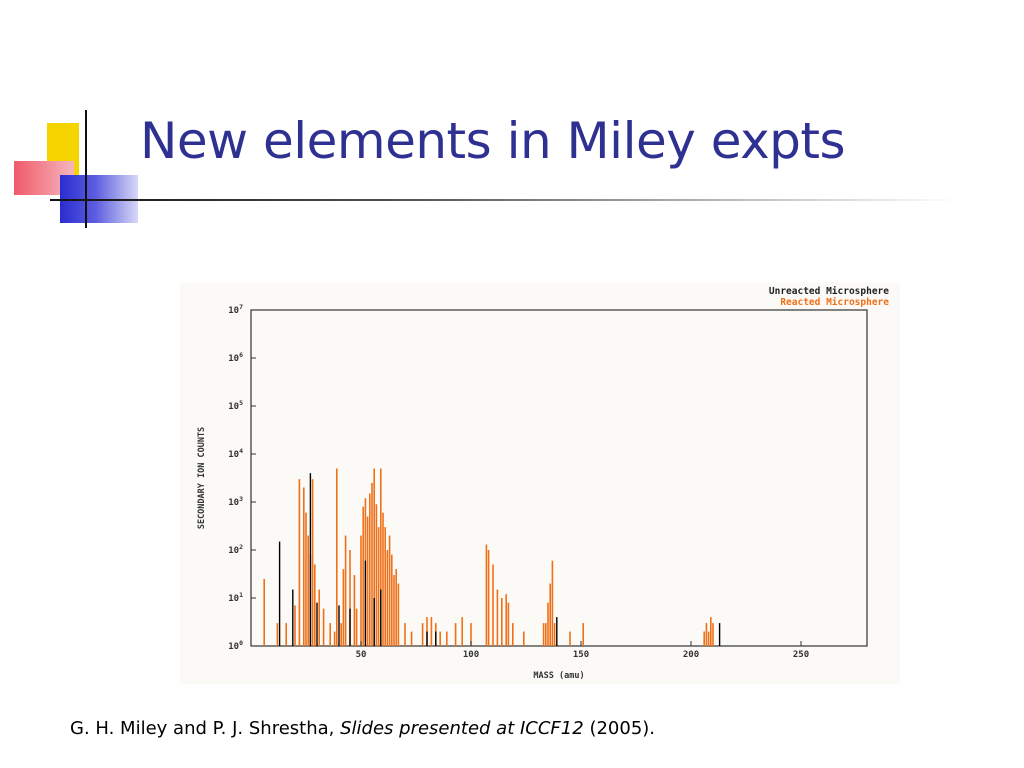  What do you see at coordinates (235, 501) in the screenshot?
I see `y-tick-label: 10³` at bounding box center [235, 501].